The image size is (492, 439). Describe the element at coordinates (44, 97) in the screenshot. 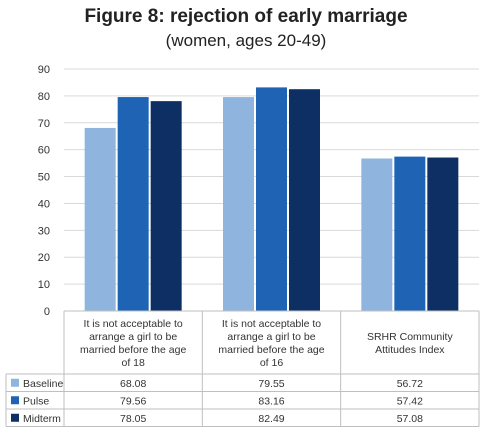

I see `y-tick-label: 80` at that location.